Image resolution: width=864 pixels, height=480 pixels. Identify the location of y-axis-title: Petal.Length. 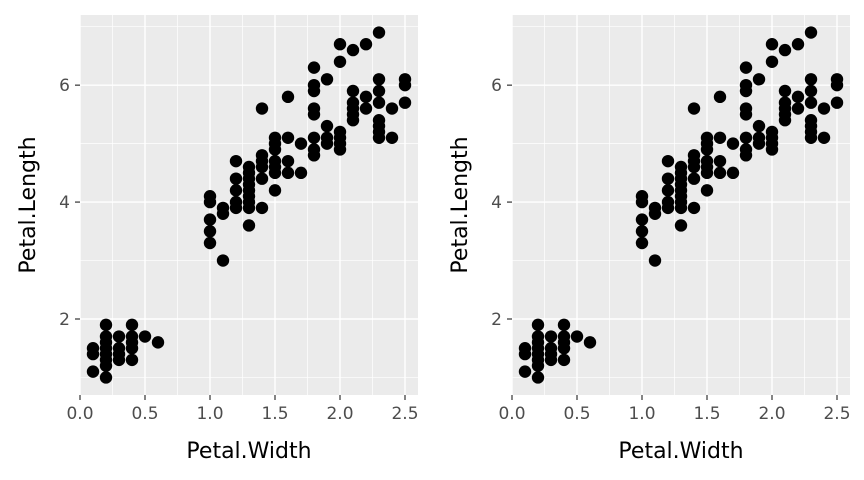
(460, 204).